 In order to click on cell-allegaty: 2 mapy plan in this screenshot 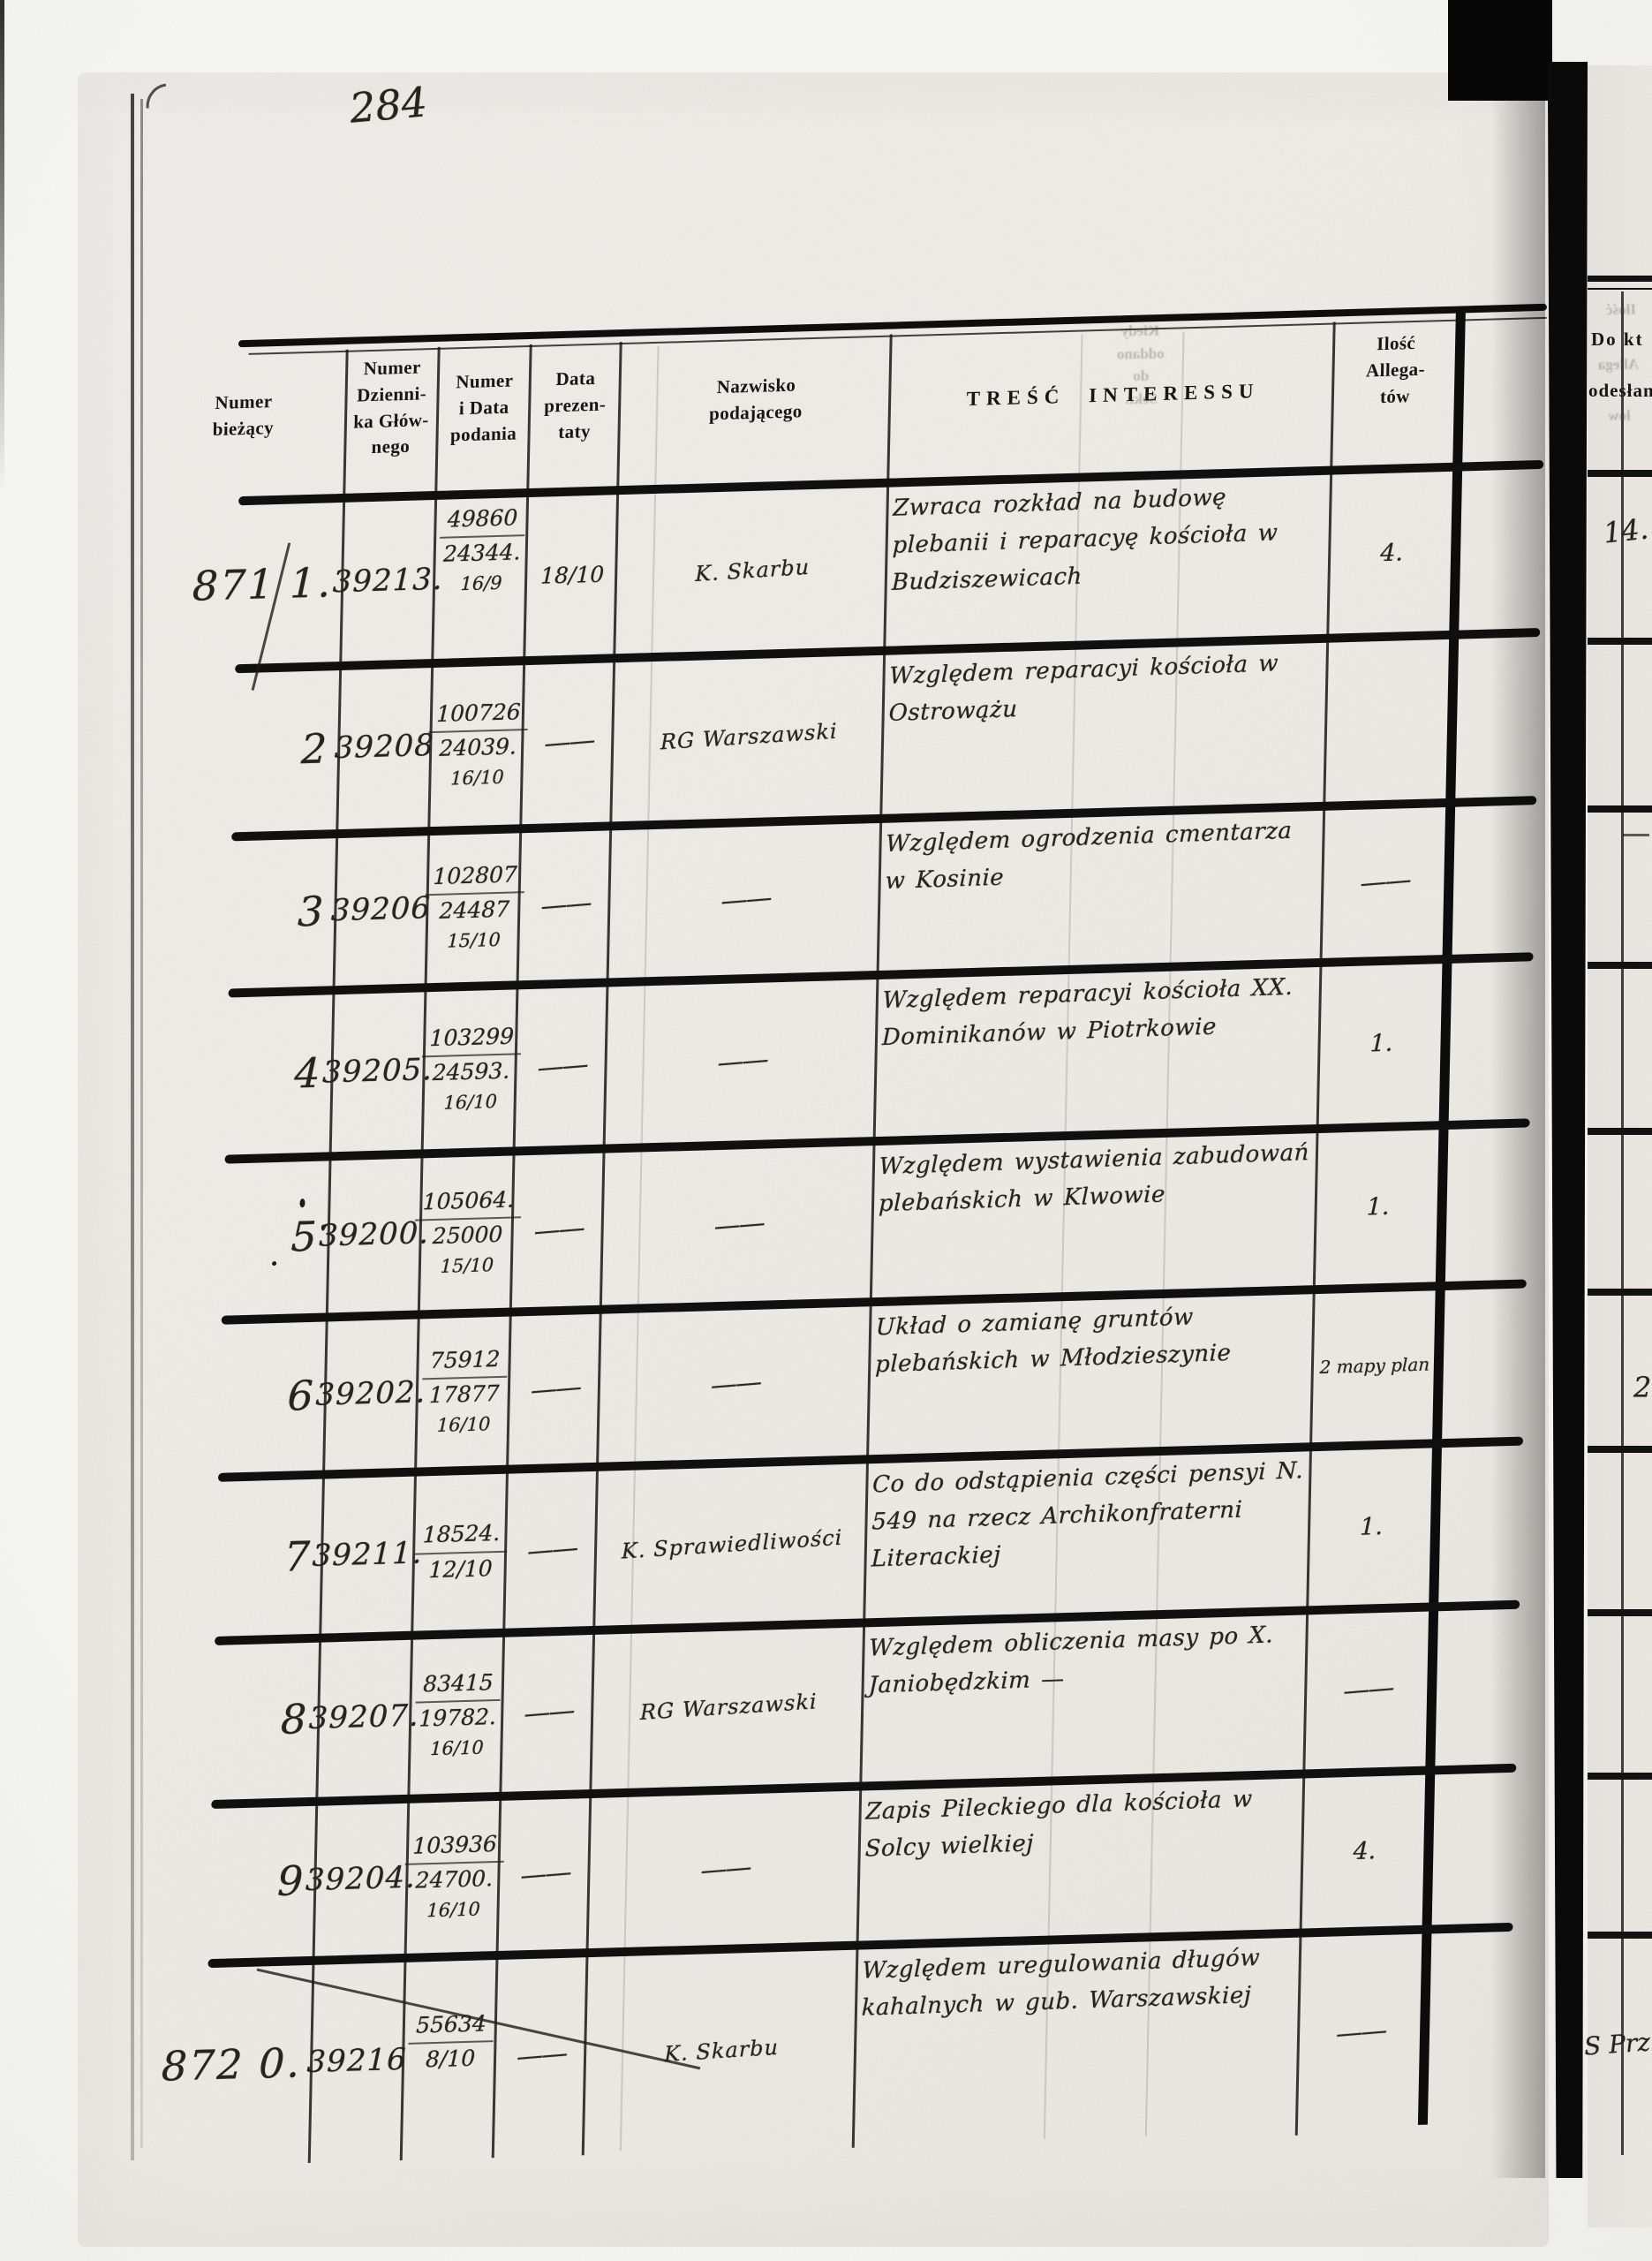, I will do `click(1374, 1366)`.